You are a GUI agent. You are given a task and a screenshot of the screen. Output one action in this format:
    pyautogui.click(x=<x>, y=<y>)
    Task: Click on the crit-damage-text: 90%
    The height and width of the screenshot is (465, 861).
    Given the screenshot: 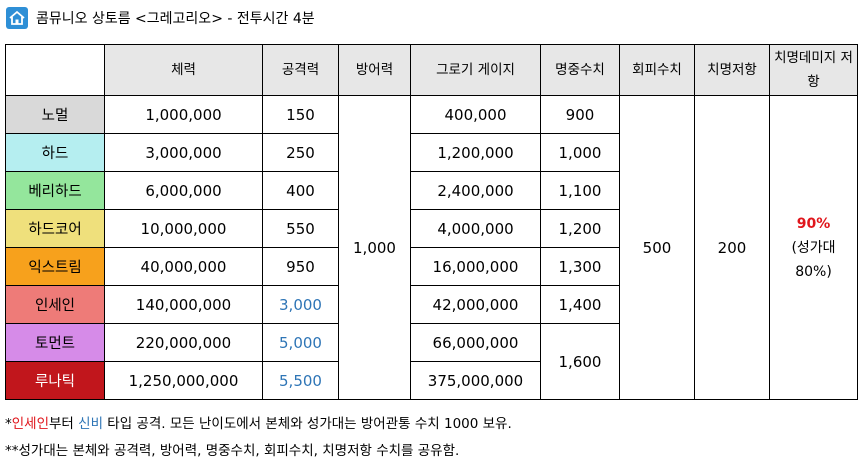 What is the action you would take?
    pyautogui.click(x=813, y=223)
    